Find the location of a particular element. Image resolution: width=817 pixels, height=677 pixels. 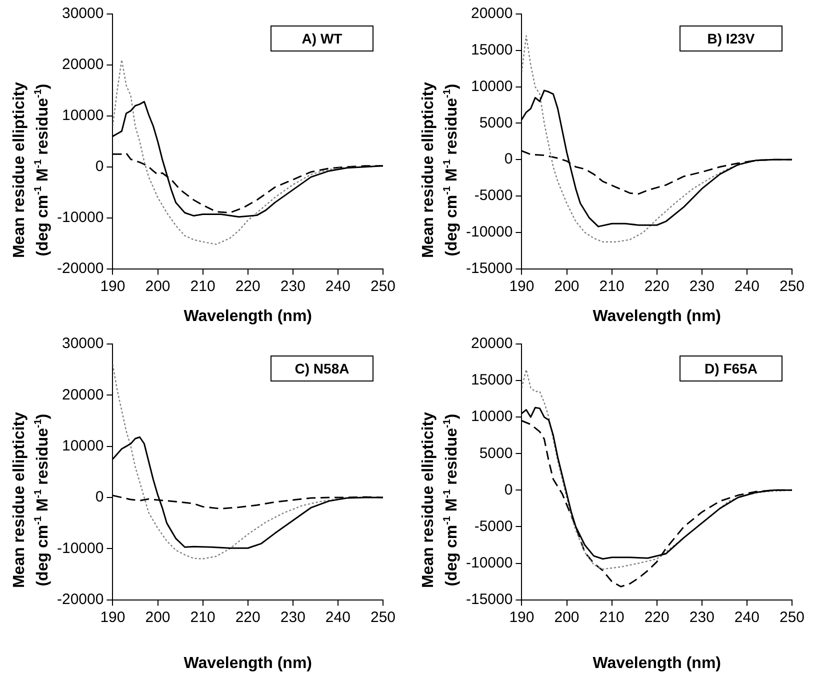

annotation: B) I23V is located at coordinates (731, 38).